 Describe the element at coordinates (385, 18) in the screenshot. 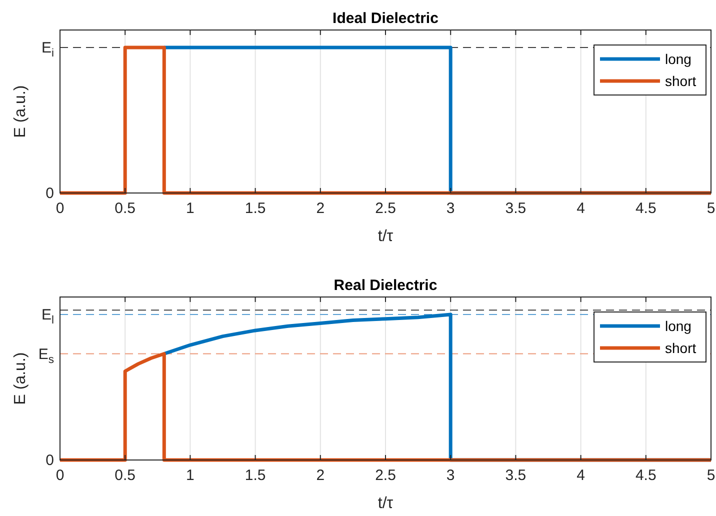

I see `chart-title: Ideal Dielectric` at that location.